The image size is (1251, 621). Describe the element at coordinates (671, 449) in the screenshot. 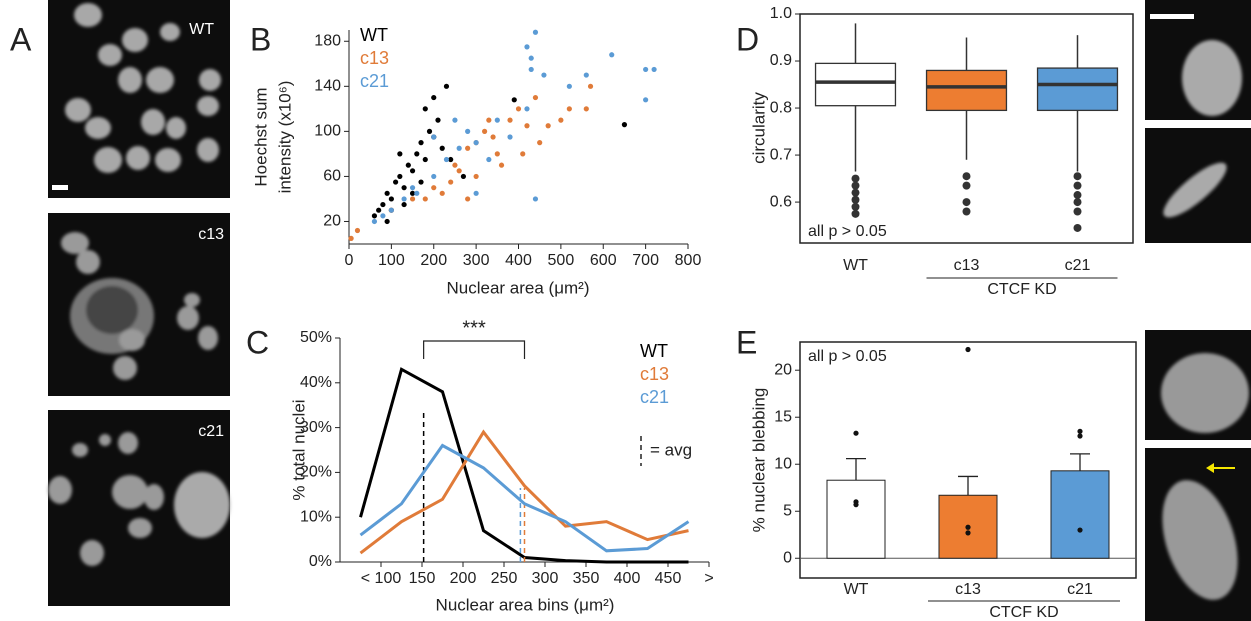

I see `avg-legend-label: = avg` at that location.